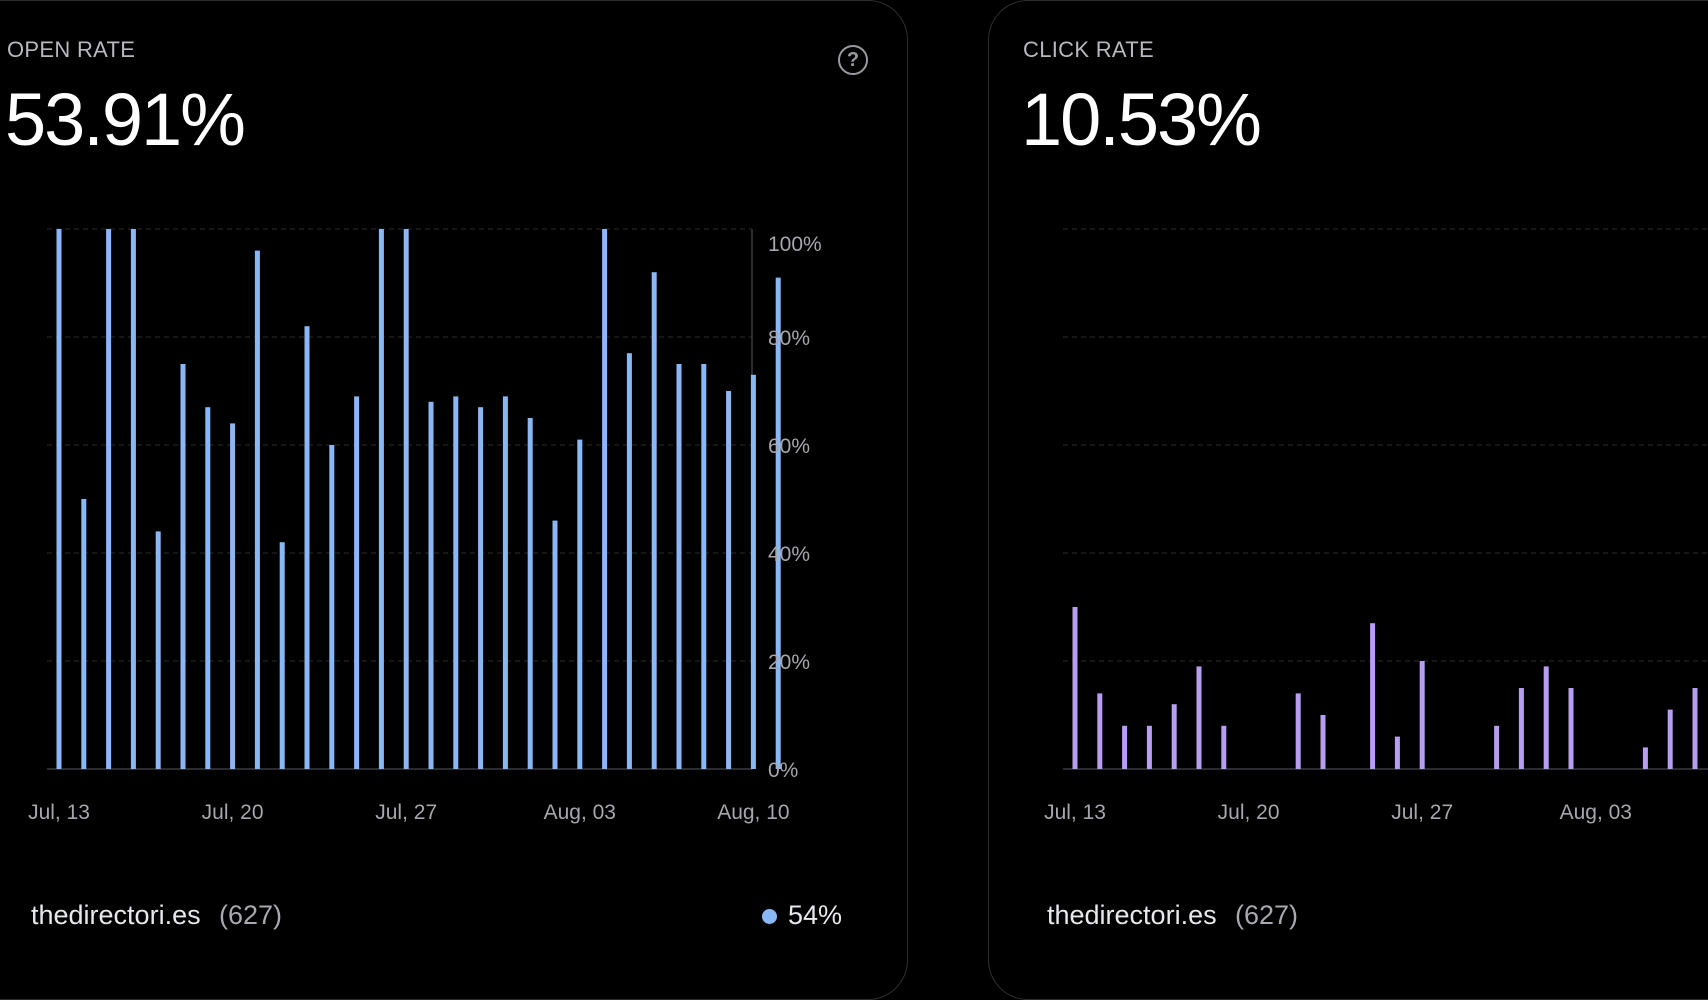  What do you see at coordinates (789, 554) in the screenshot?
I see `y-tick-label: 40%` at bounding box center [789, 554].